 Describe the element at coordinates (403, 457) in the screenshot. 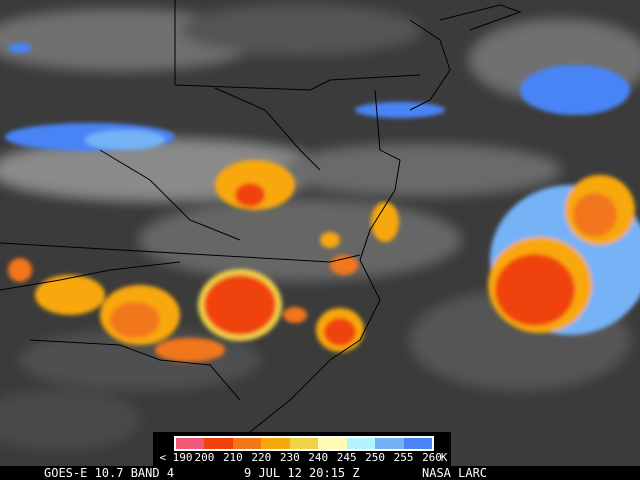

I see `legend-tick-label: 255` at that location.